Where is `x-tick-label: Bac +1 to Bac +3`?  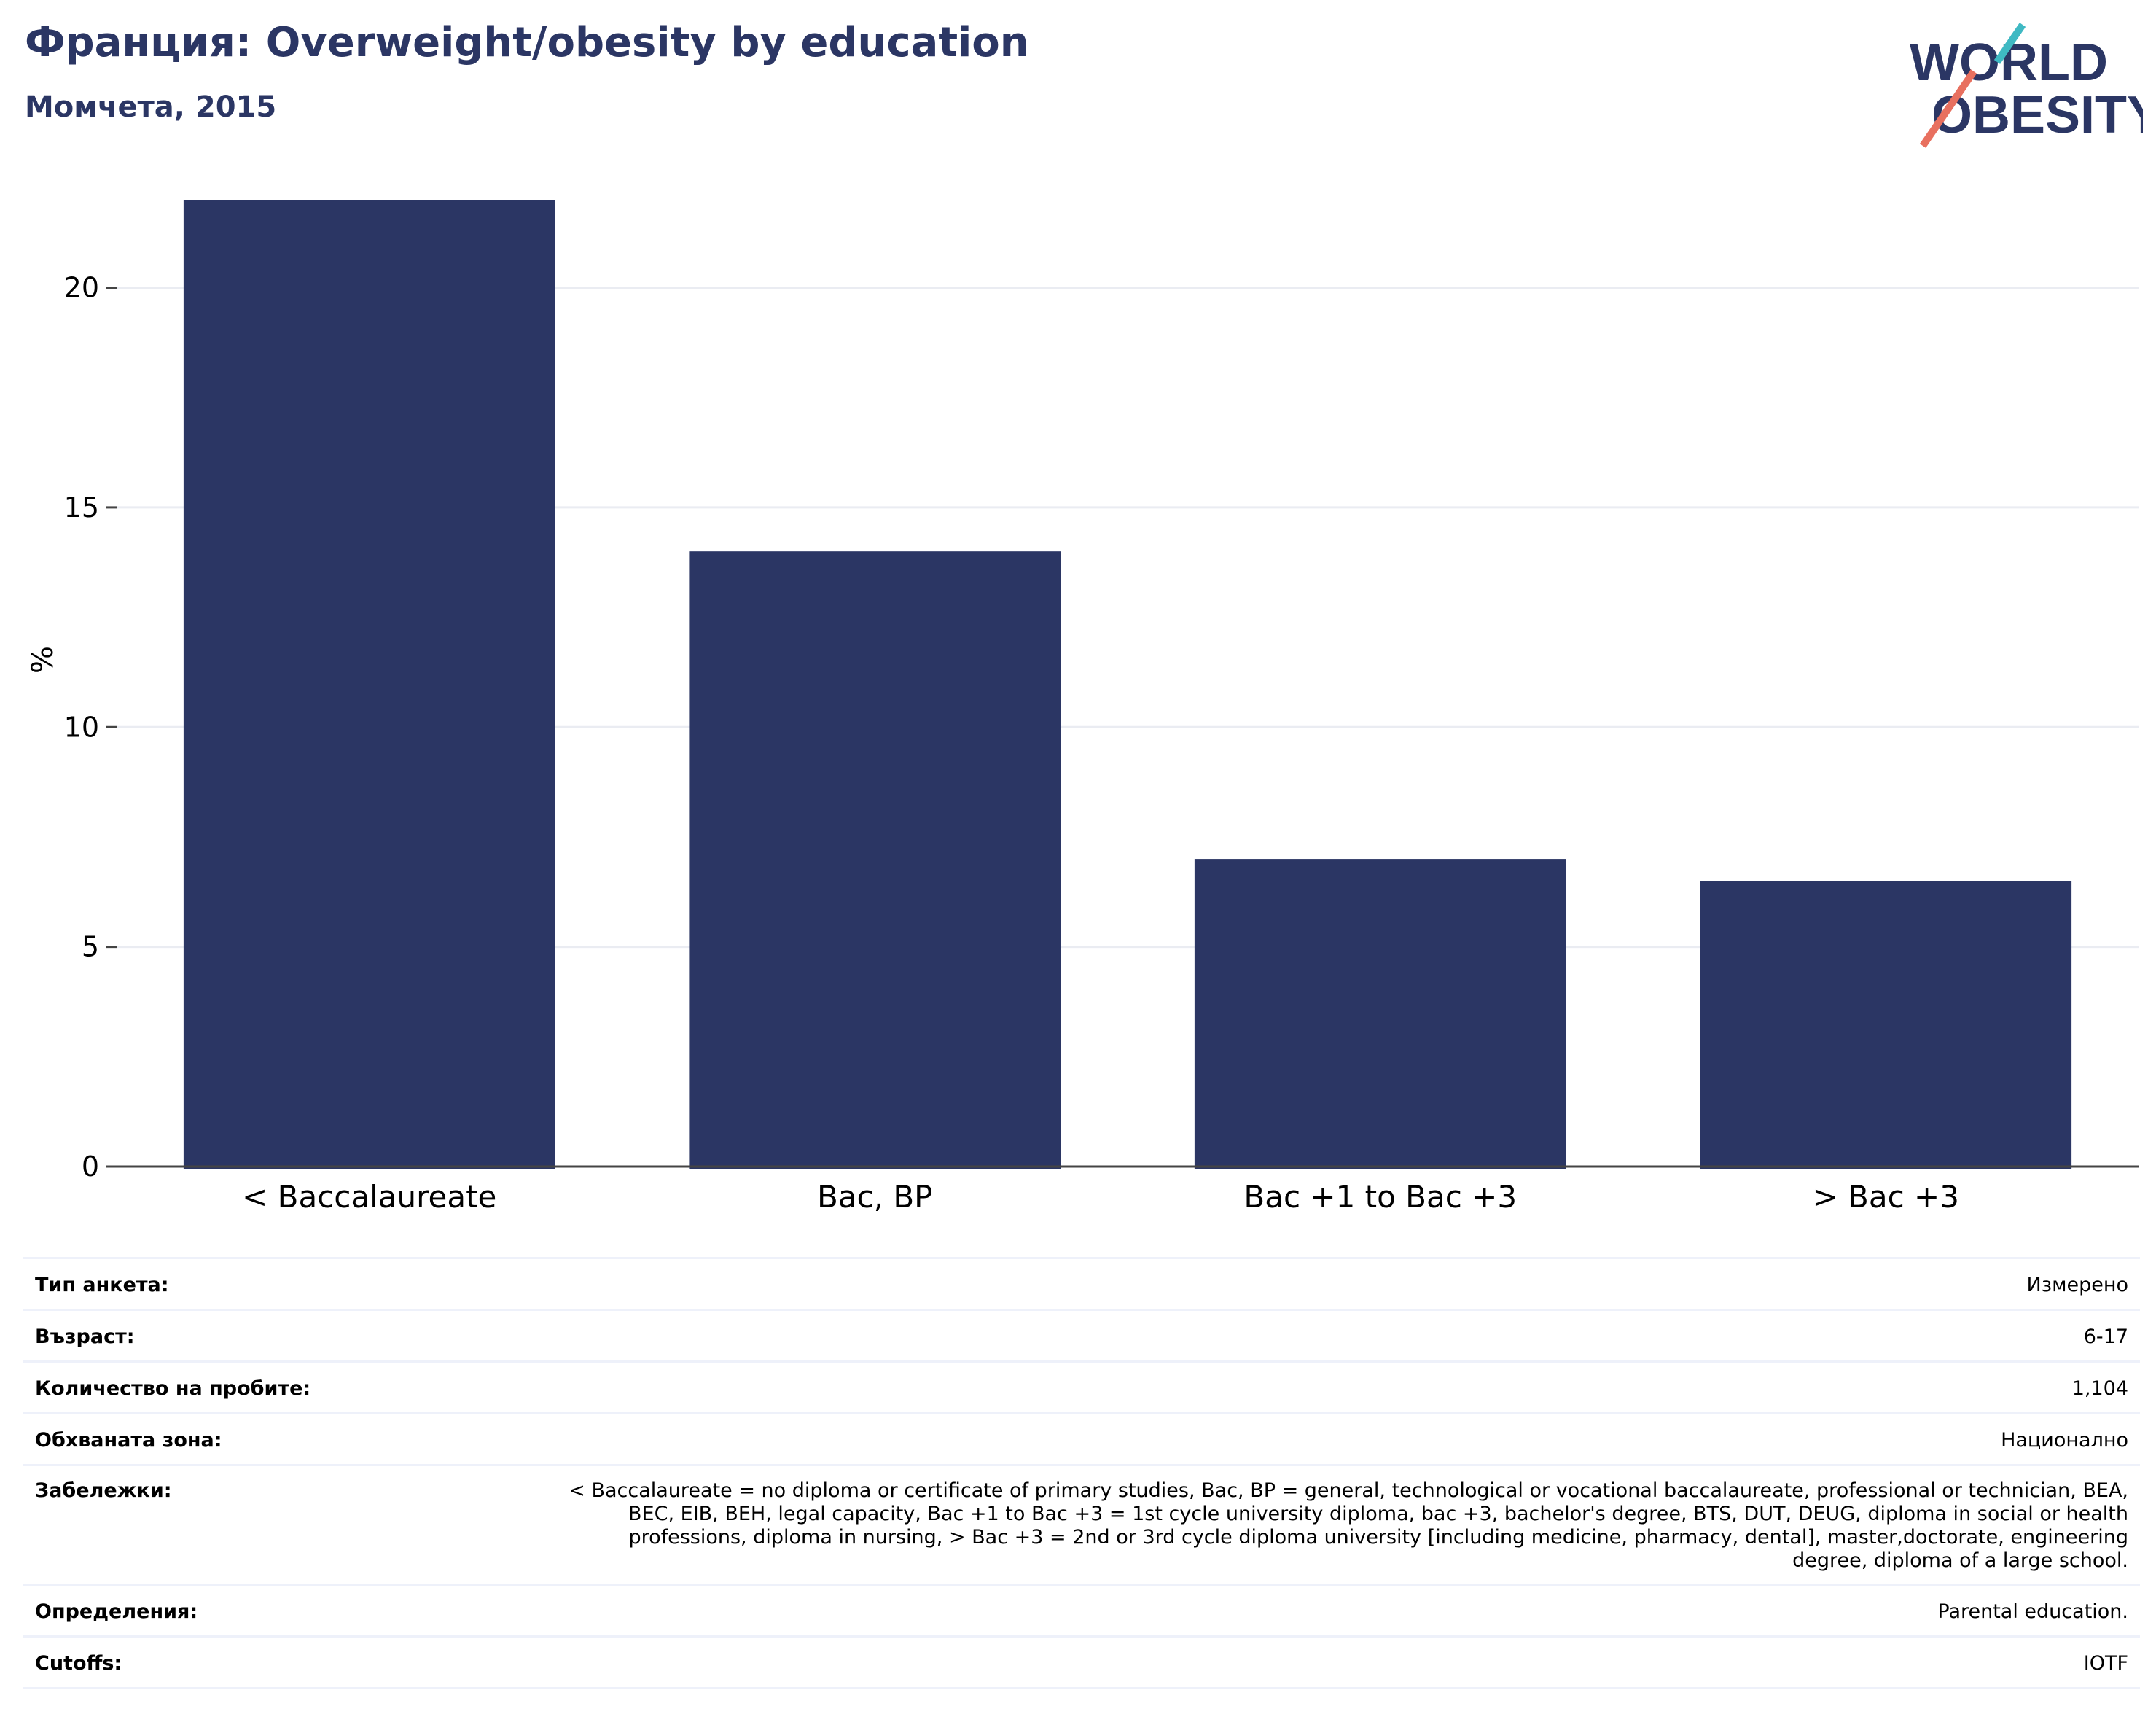 x-tick-label: Bac +1 to Bac +3 is located at coordinates (1380, 1197).